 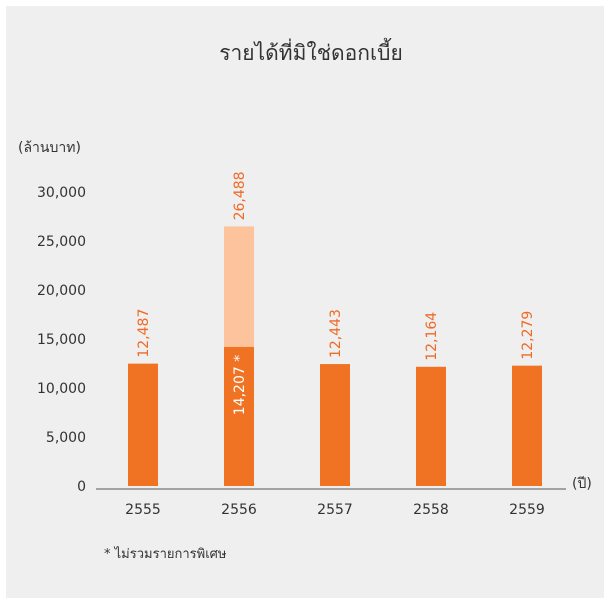 I want to click on y-tick-label: 25,000, so click(x=61, y=242).